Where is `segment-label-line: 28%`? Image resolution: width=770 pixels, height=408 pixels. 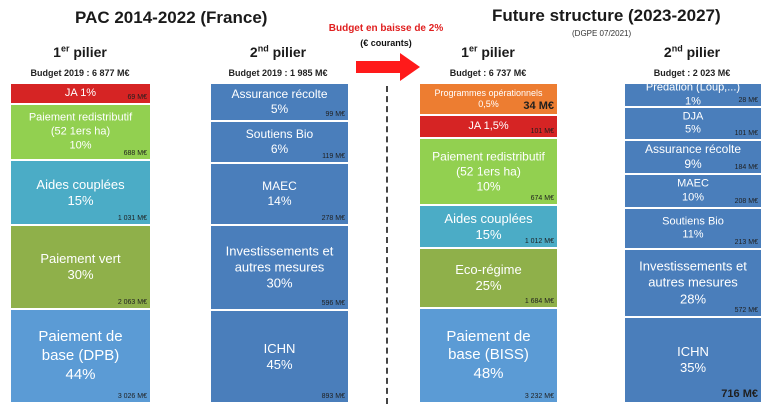
segment-label-line: 28% is located at coordinates (693, 299).